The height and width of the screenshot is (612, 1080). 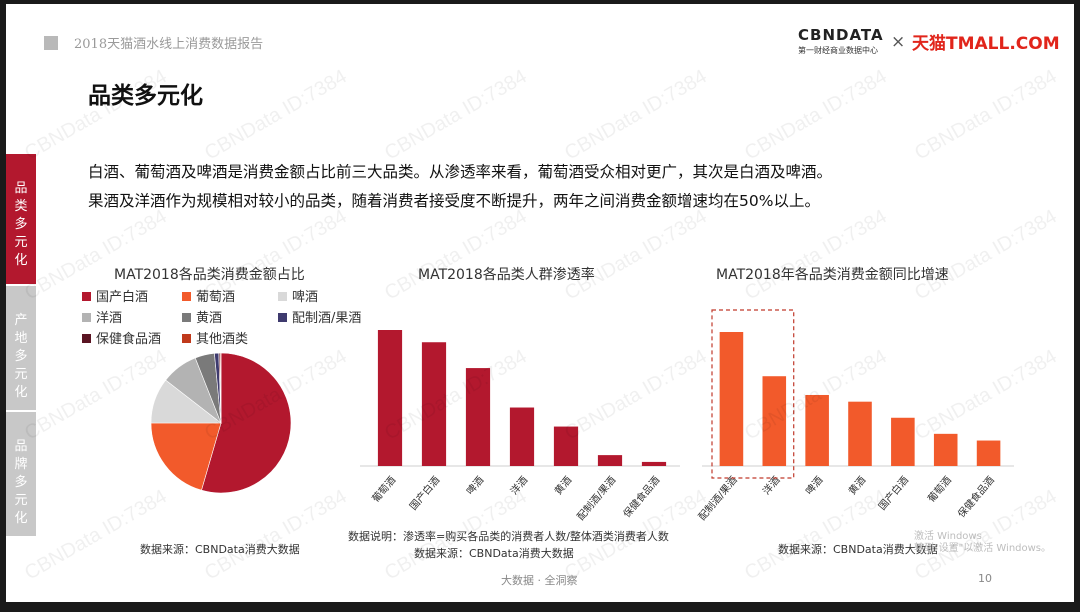 I want to click on cbndata-logo: CBNDATA 第一财经商业数据中心, so click(x=846, y=41).